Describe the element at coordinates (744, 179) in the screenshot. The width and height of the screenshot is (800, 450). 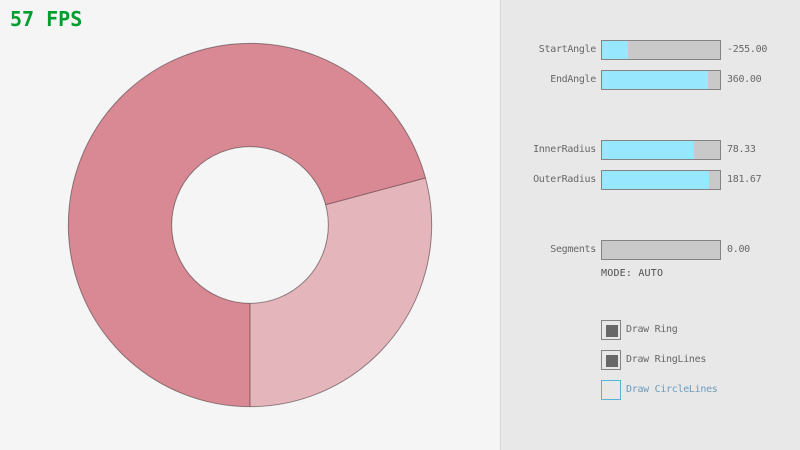
I see `slider-value-outerradius: 181.67` at that location.